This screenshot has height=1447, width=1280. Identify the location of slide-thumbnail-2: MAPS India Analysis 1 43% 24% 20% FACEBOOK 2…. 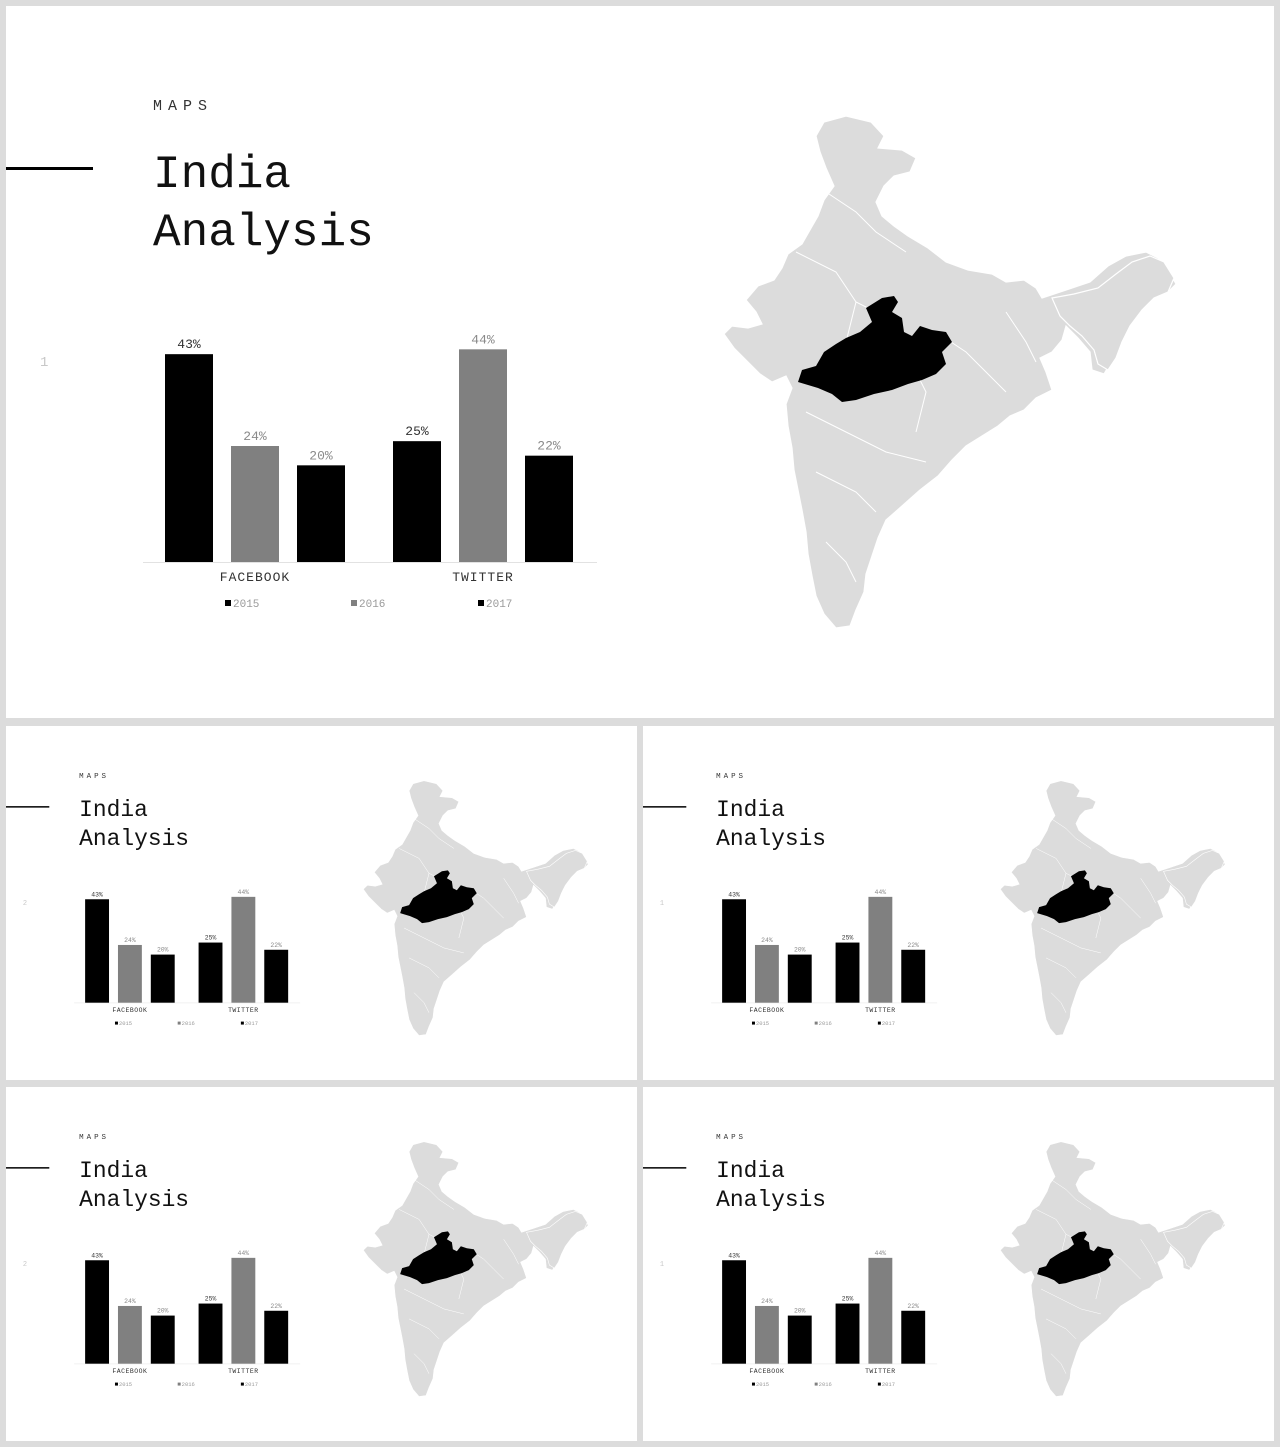
(958, 903).